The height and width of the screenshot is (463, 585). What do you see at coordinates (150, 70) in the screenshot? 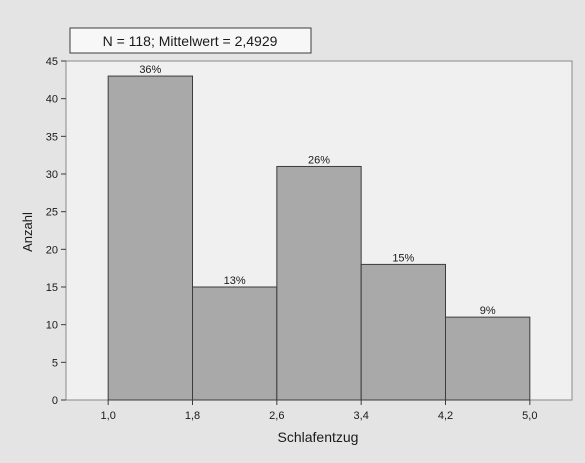
I see `bar-data-label: 36%` at bounding box center [150, 70].